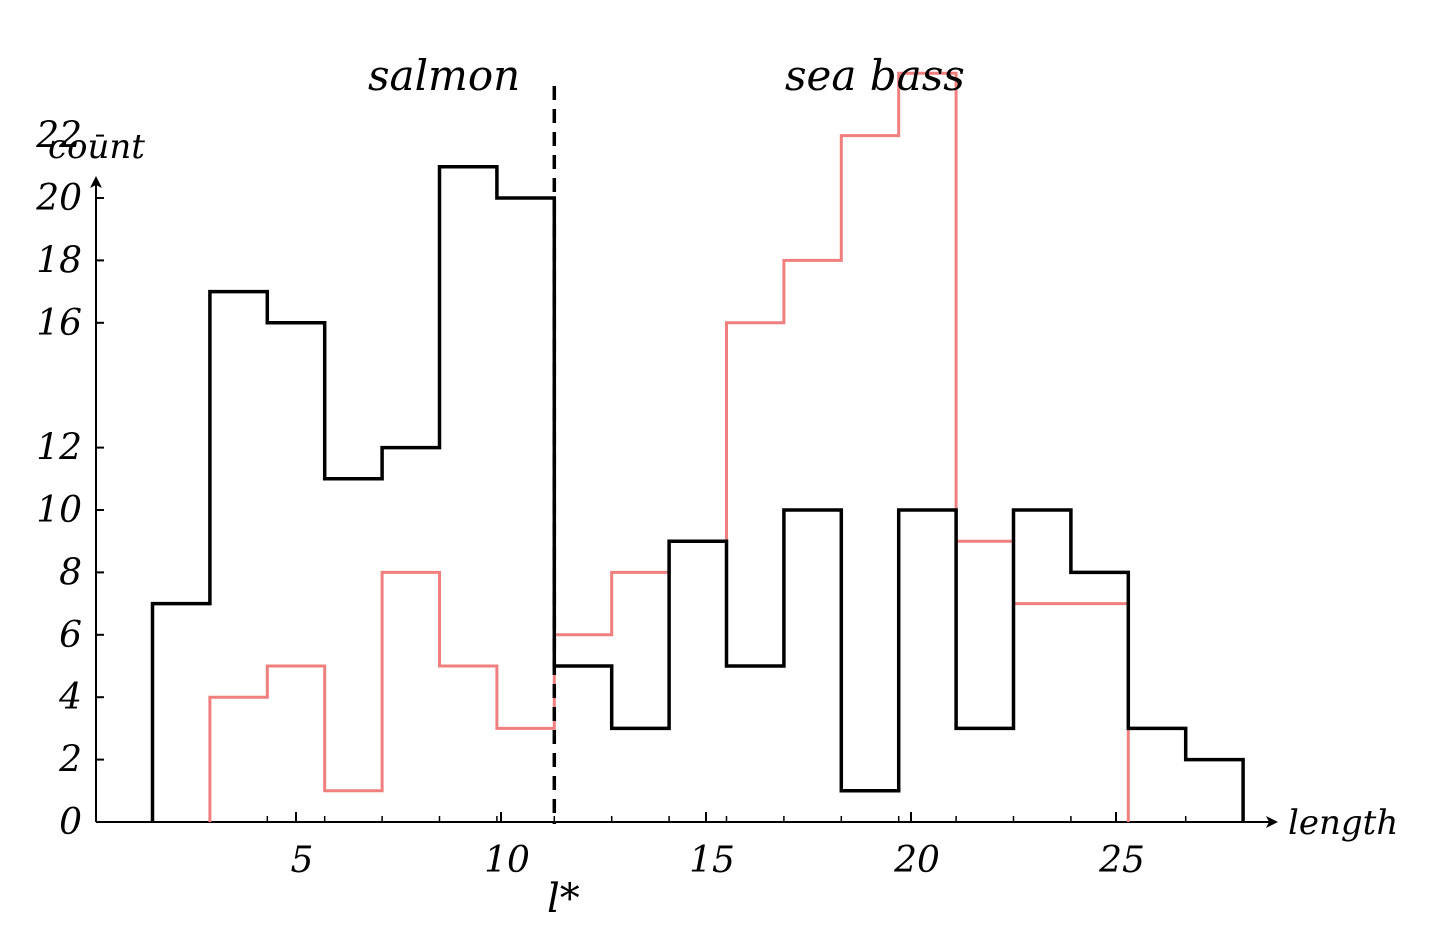 This screenshot has width=1438, height=932. What do you see at coordinates (58, 136) in the screenshot?
I see `y-tick-label: 22` at bounding box center [58, 136].